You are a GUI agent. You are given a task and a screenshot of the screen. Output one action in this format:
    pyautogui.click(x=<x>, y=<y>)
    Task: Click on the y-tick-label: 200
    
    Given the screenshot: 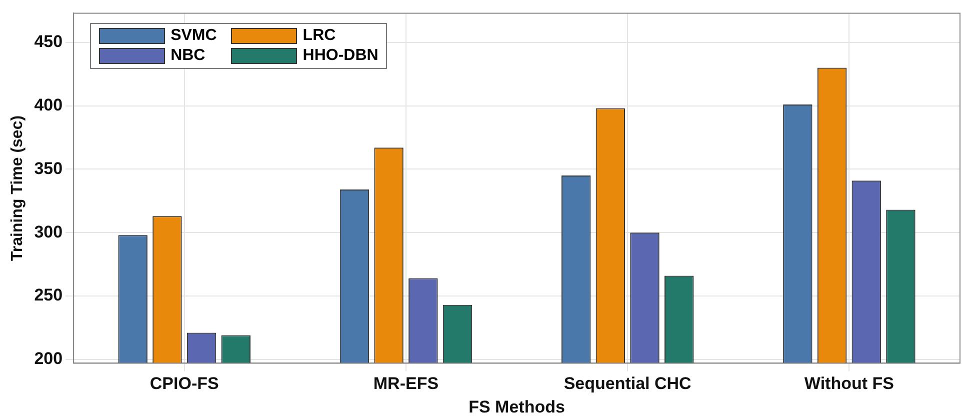 What is the action you would take?
    pyautogui.click(x=48, y=358)
    